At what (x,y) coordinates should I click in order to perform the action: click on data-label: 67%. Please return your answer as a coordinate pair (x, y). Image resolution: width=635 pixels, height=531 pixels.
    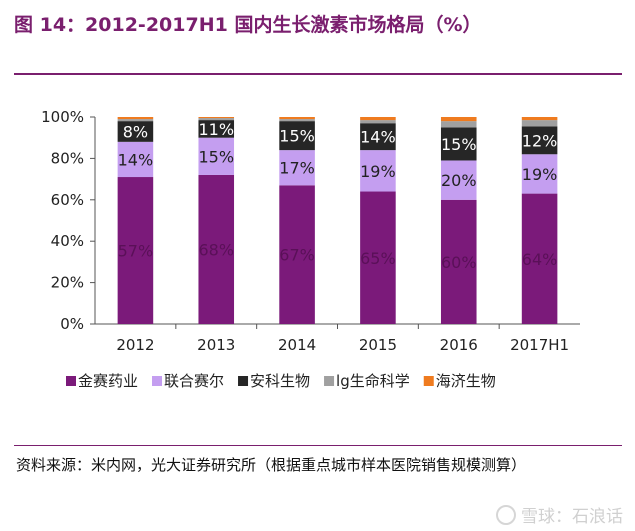
    Looking at the image, I should click on (297, 255).